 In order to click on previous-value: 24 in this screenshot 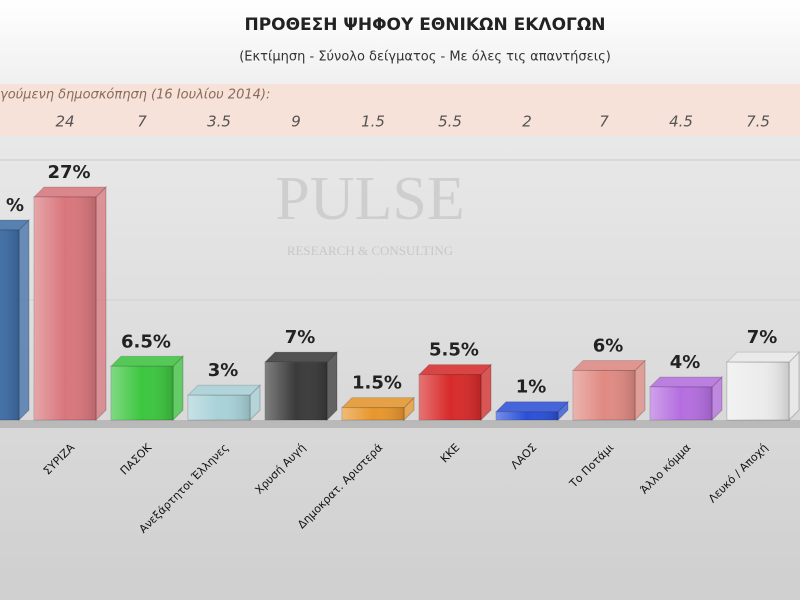, I will do `click(64, 122)`.